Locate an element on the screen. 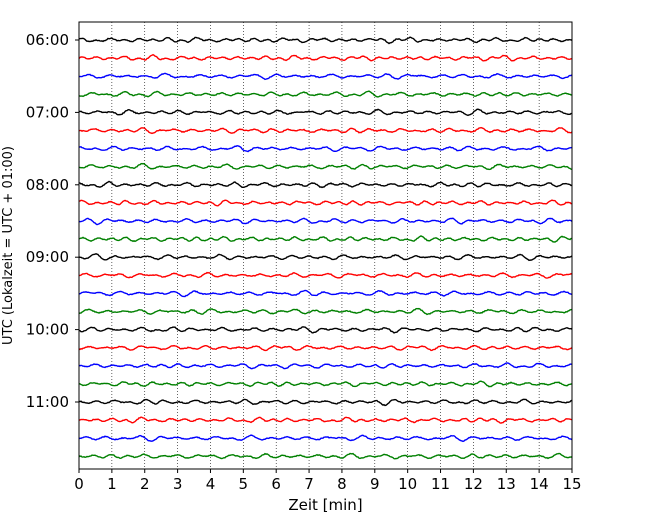 The width and height of the screenshot is (650, 520). y-tick-label: 10:00 is located at coordinates (47, 330).